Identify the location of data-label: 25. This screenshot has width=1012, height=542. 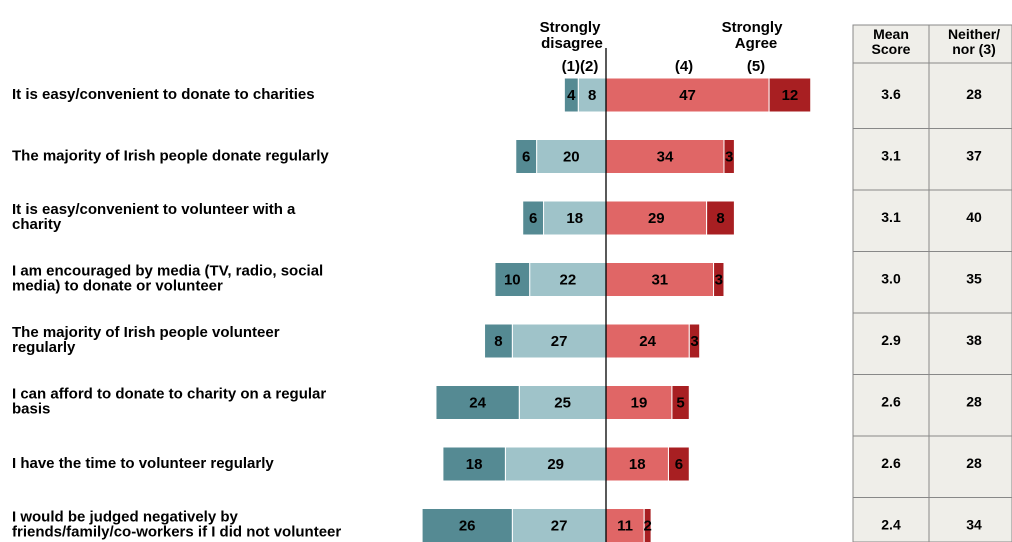
(562, 403).